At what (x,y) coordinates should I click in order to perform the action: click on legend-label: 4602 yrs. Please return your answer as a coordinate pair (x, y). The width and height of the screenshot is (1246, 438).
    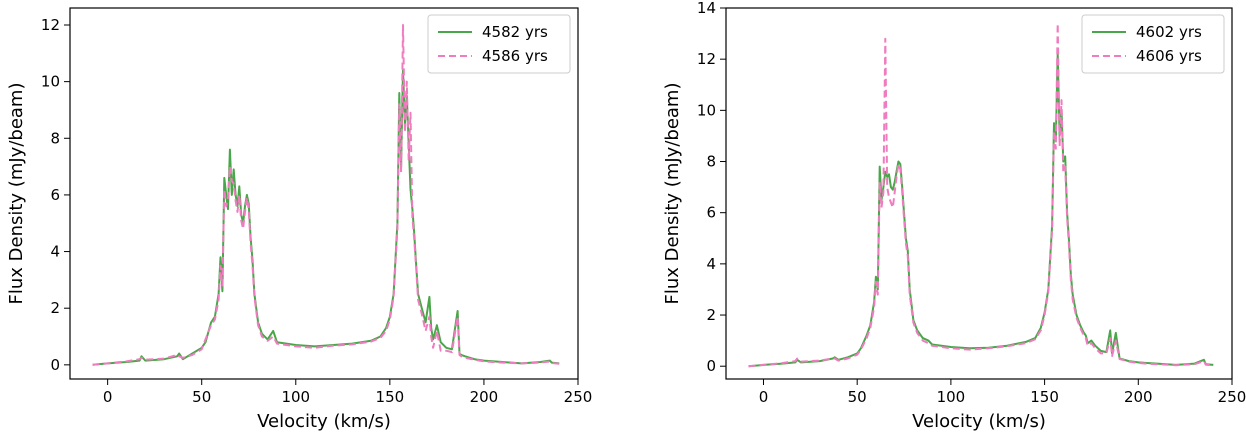
    Looking at the image, I should click on (1169, 32).